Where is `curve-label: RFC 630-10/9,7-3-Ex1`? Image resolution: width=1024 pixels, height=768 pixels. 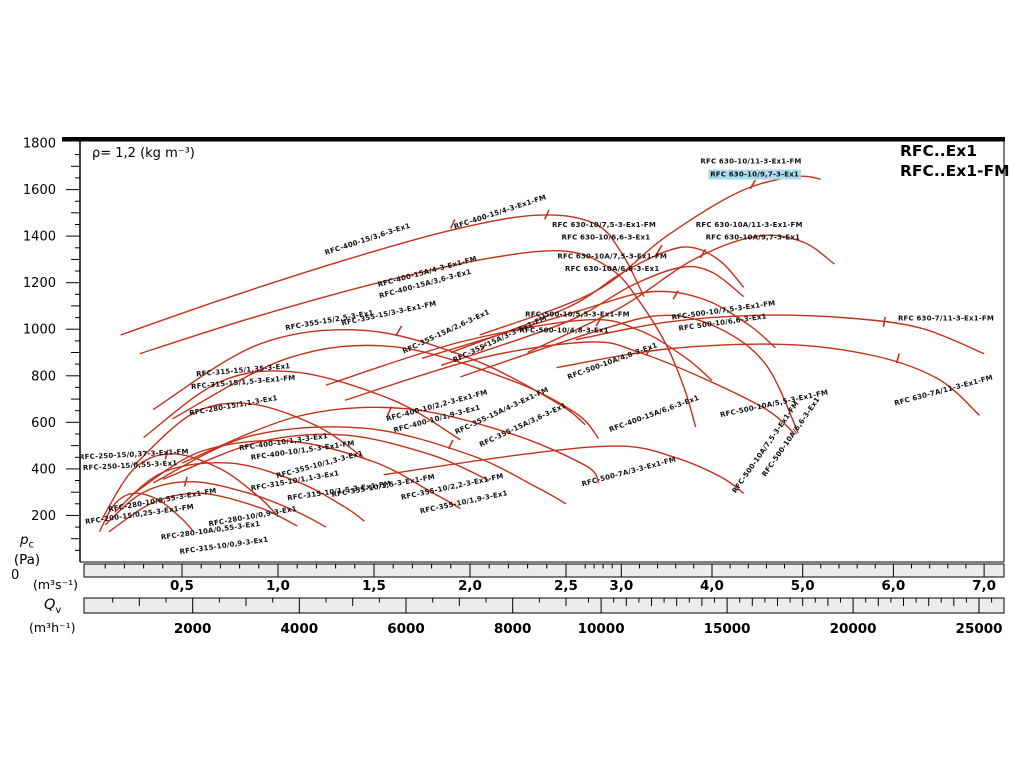 curve-label: RFC 630-10/9,7-3-Ex1 is located at coordinates (755, 174).